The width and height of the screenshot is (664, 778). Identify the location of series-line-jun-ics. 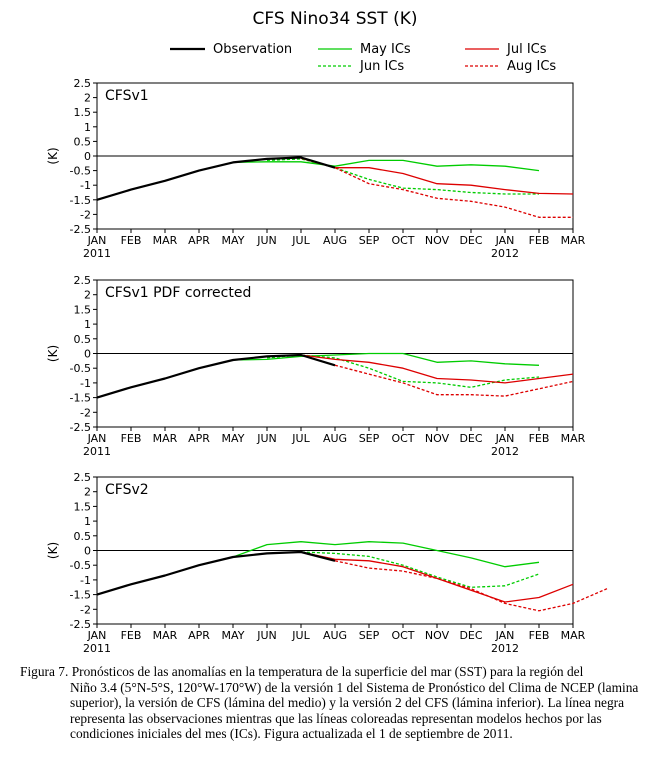
(403, 569).